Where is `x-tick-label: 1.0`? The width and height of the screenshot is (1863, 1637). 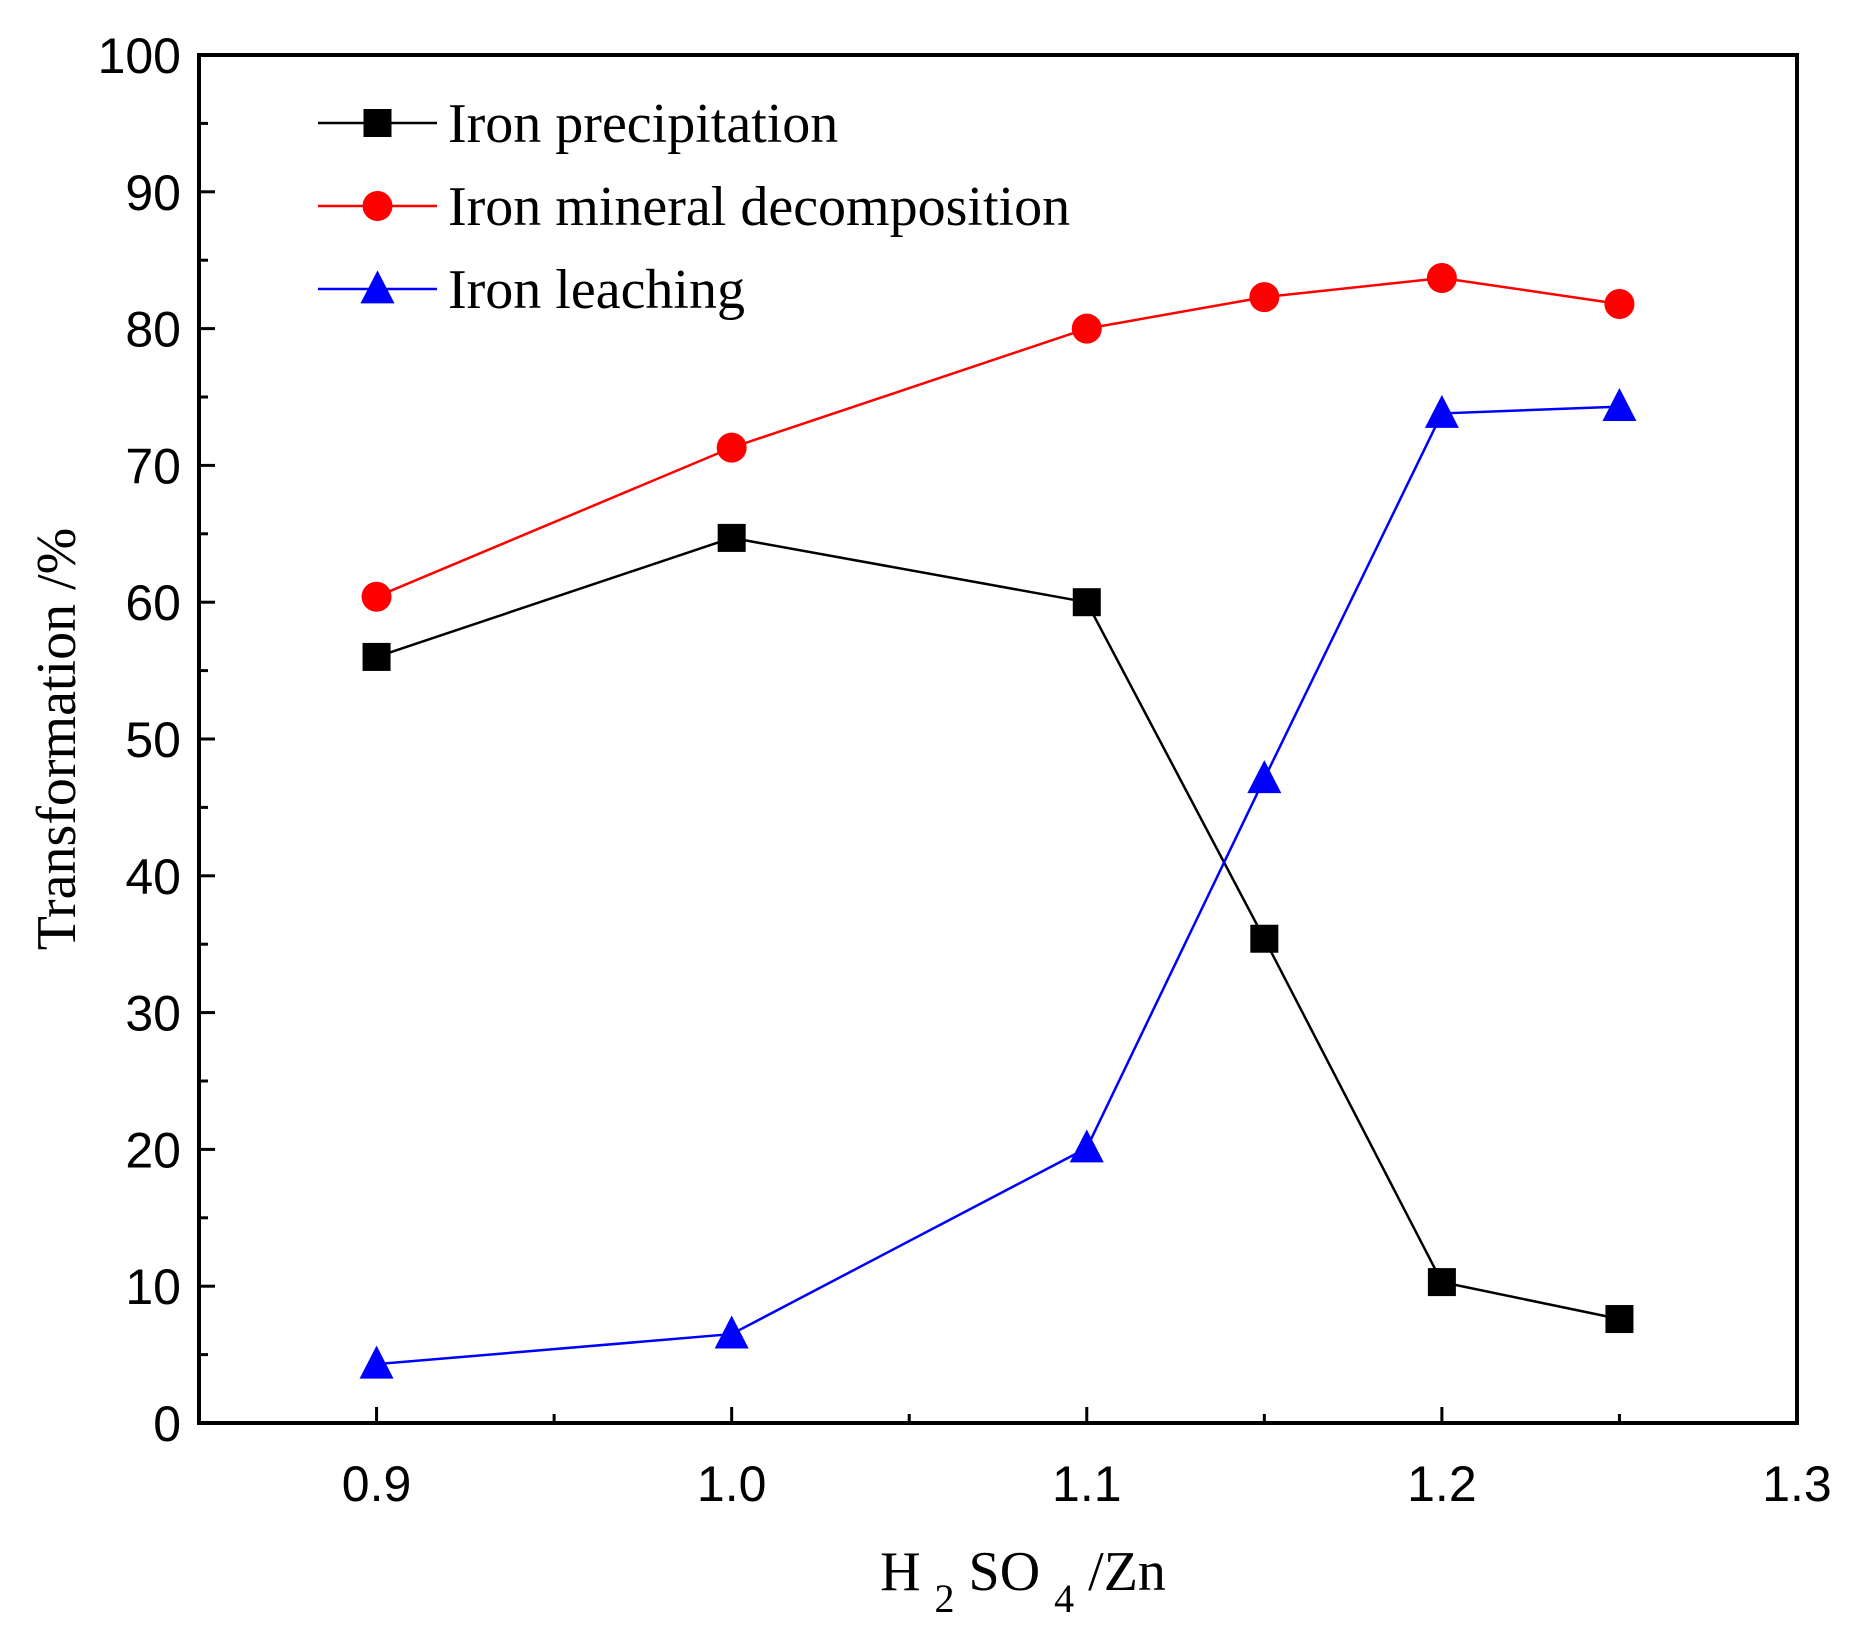
x-tick-label: 1.0 is located at coordinates (732, 1484).